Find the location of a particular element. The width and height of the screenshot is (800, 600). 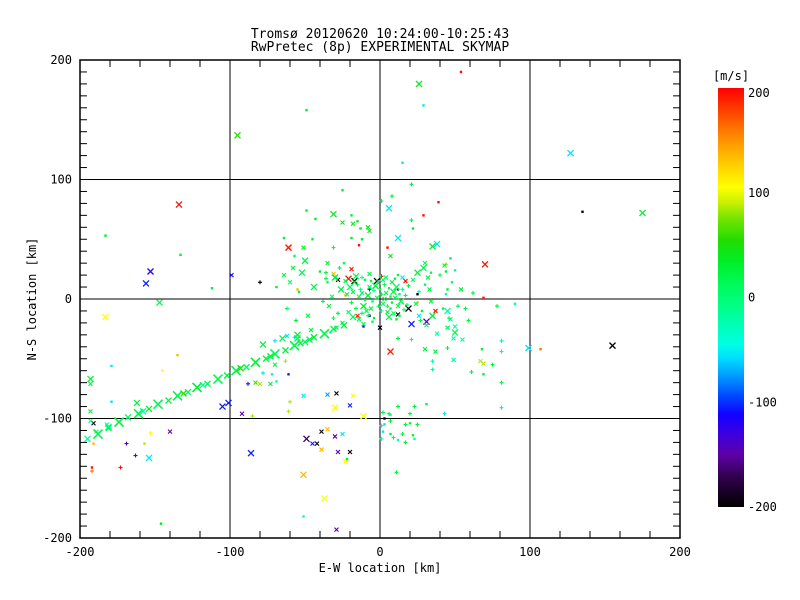

y-tick-label: 200 is located at coordinates (61, 60).